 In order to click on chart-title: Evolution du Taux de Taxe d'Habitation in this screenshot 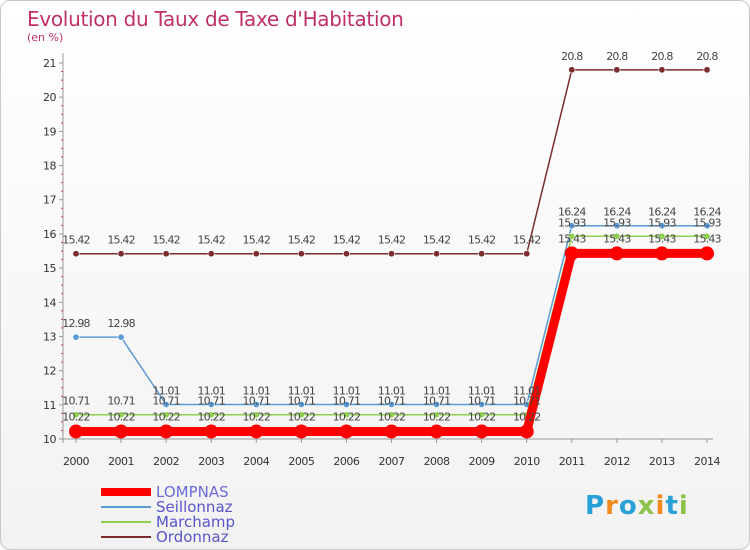, I will do `click(215, 19)`.